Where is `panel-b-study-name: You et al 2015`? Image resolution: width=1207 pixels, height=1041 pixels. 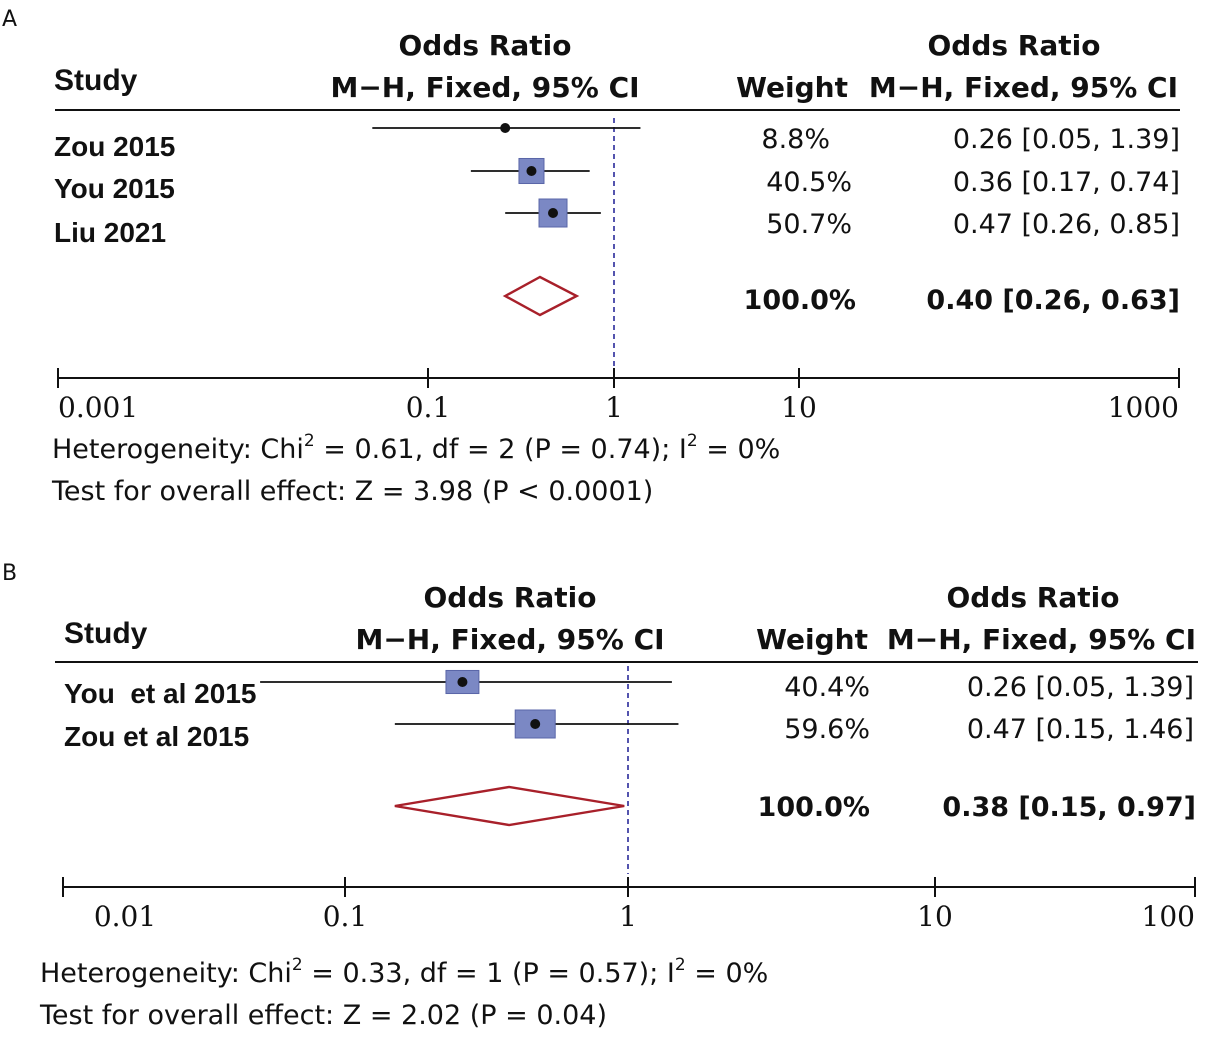
panel-b-study-name: You et al 2015 is located at coordinates (160, 693).